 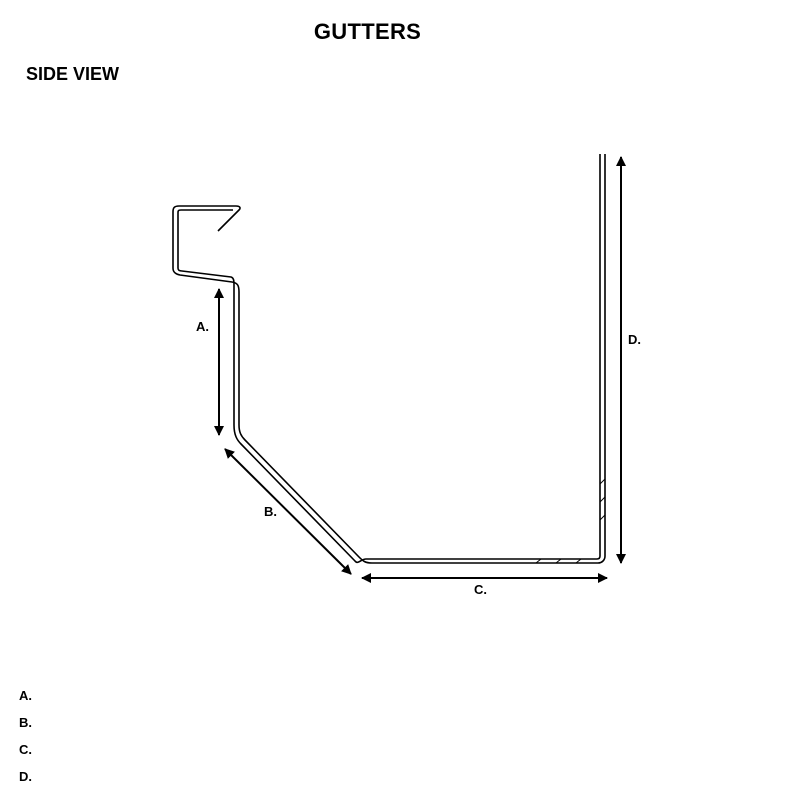 What do you see at coordinates (73, 74) in the screenshot?
I see `view-subtitle: SIDE VIEW` at bounding box center [73, 74].